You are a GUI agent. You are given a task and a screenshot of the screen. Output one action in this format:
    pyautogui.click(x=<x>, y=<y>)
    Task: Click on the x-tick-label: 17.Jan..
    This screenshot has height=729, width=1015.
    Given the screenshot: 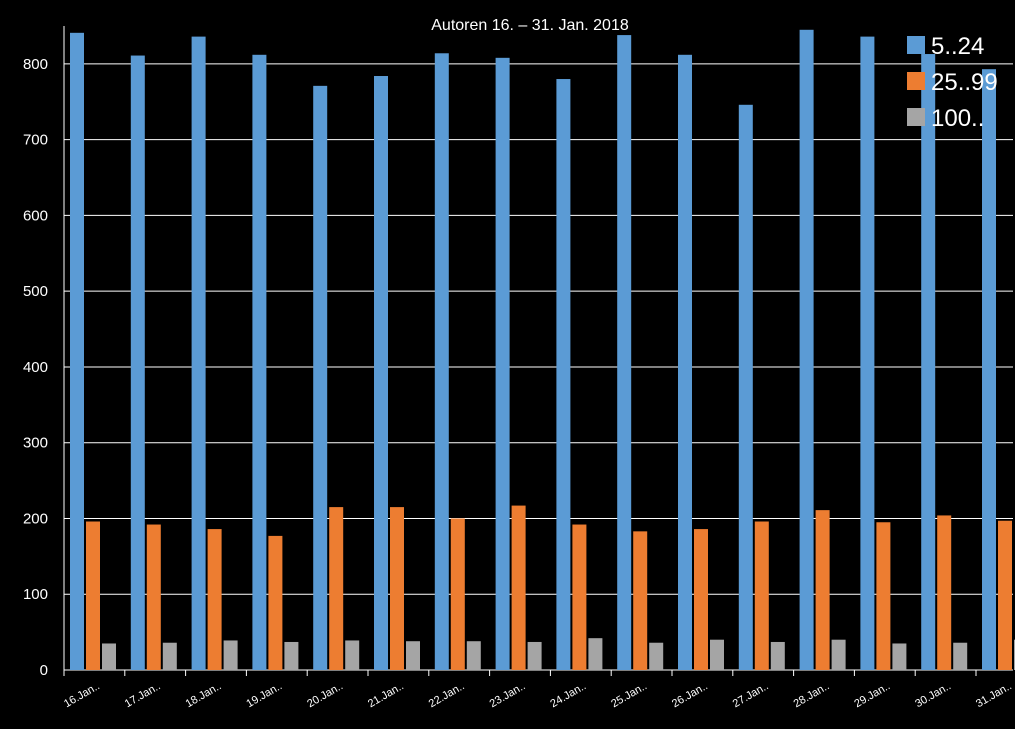 What is the action you would take?
    pyautogui.click(x=143, y=695)
    